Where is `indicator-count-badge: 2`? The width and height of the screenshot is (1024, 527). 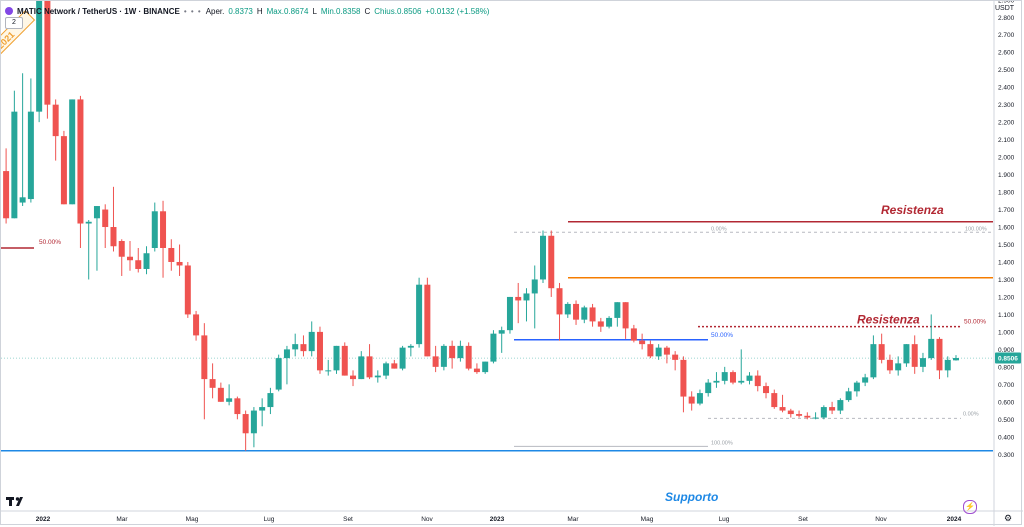 indicator-count-badge: 2 is located at coordinates (14, 23).